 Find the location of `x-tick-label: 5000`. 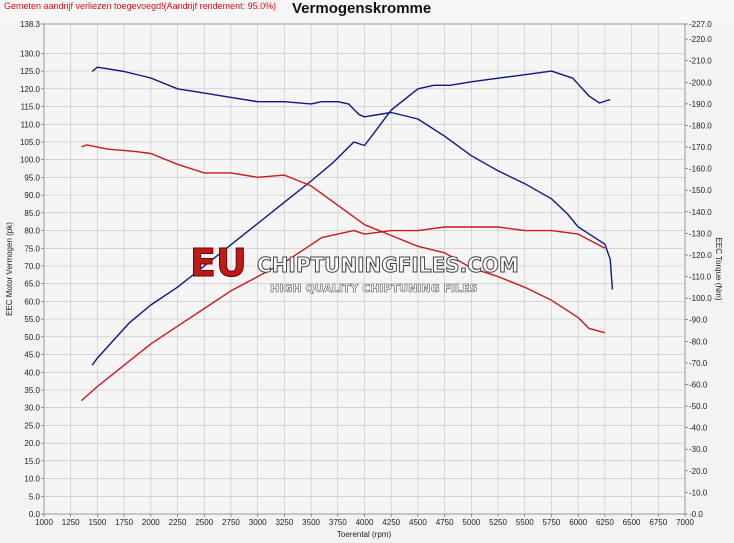

x-tick-label: 5000 is located at coordinates (471, 522).